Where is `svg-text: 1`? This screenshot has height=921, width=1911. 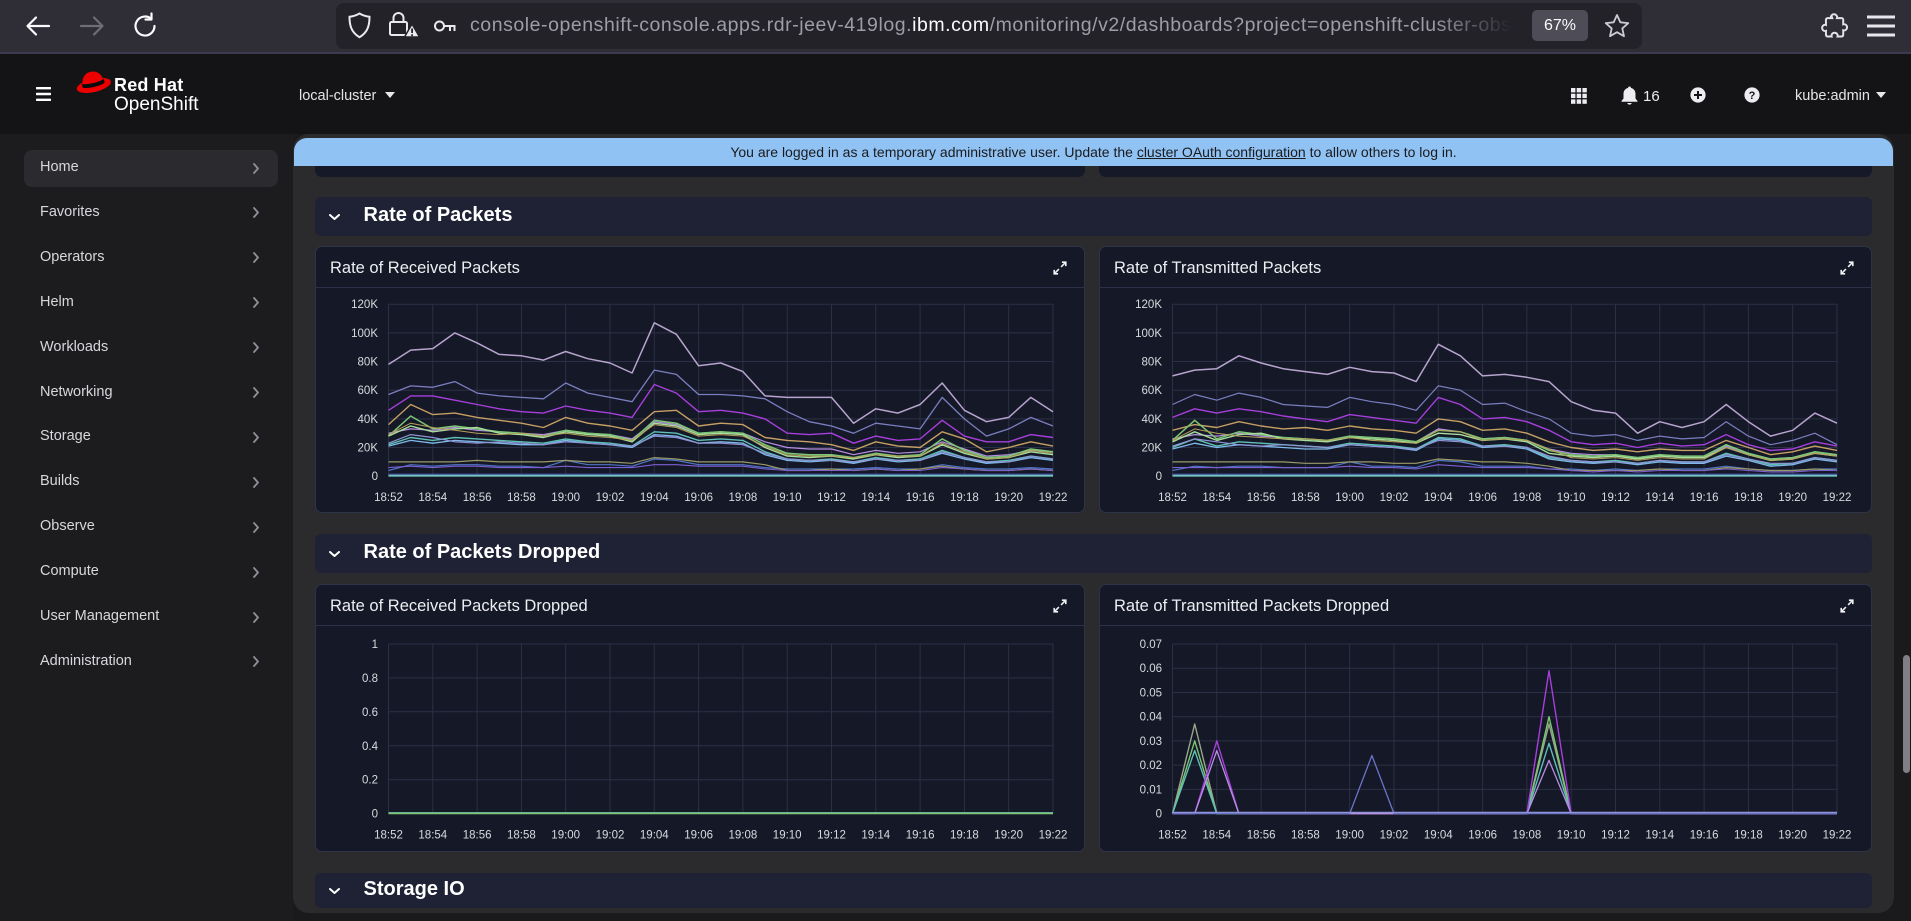 svg-text: 1 is located at coordinates (375, 645).